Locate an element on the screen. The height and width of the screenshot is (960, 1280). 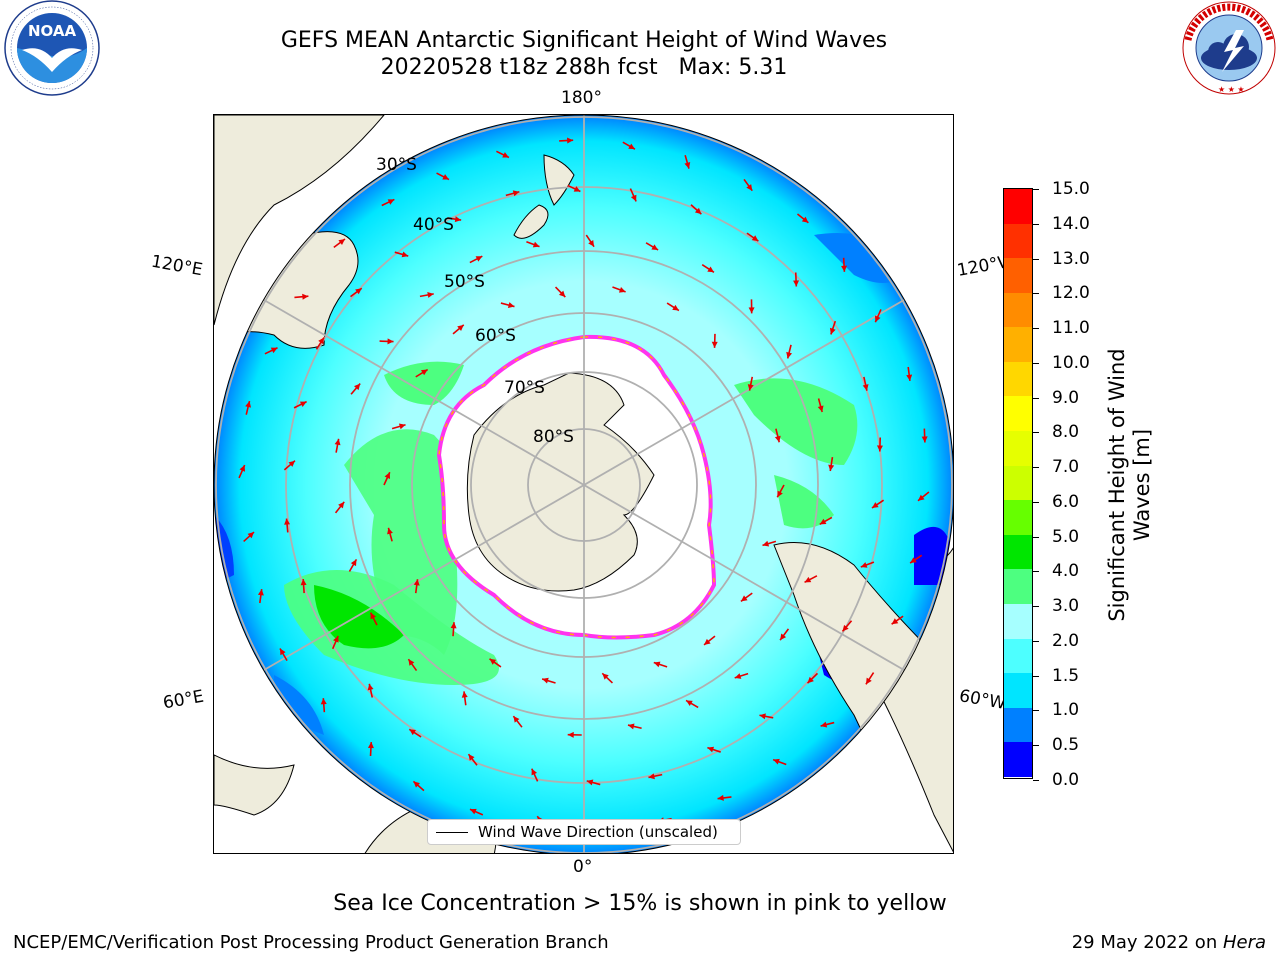
colorbar-tick-label: 6.0 is located at coordinates (1066, 501).